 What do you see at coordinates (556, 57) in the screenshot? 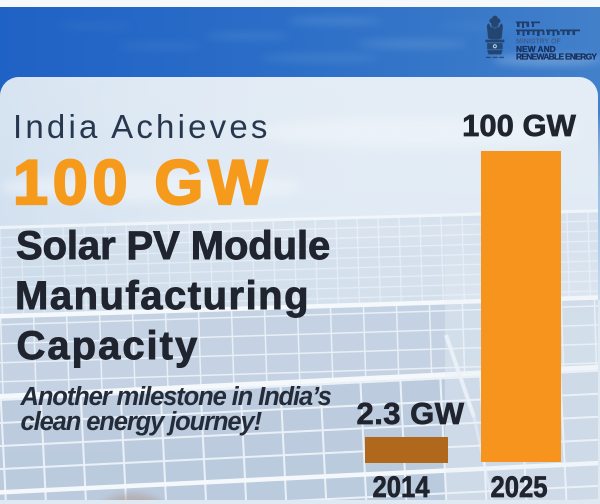
I see `svg-text: RENEWABLE ENERGY` at bounding box center [556, 57].